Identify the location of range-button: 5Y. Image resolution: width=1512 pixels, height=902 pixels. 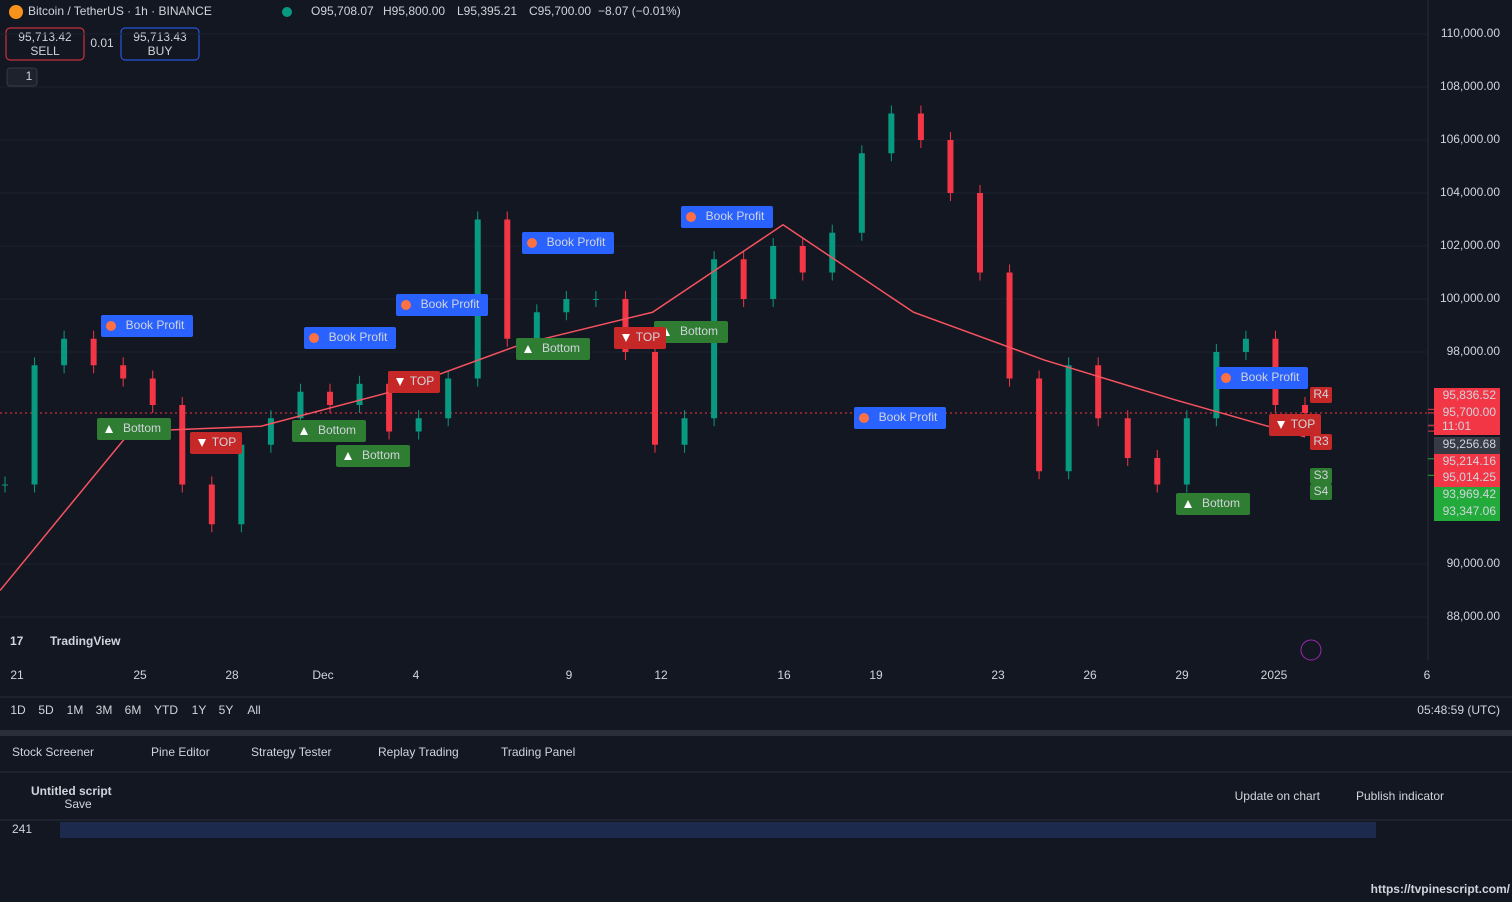
(226, 710).